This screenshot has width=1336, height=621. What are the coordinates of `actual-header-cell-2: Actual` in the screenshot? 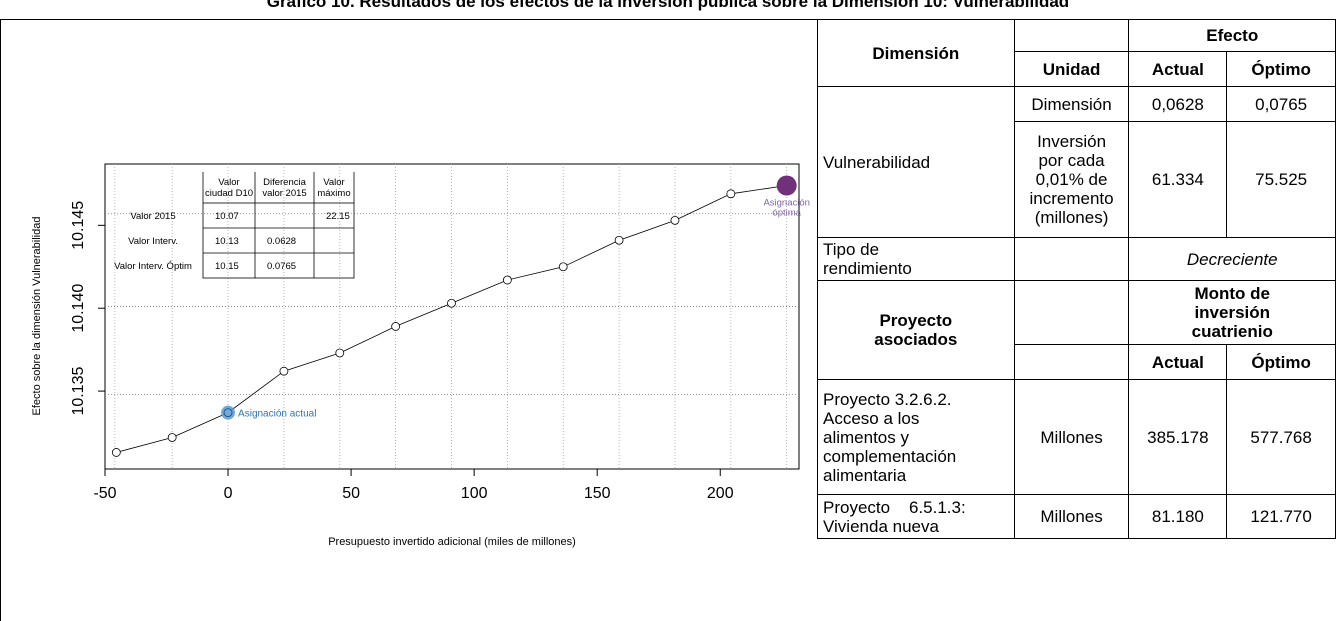 It's located at (1178, 362).